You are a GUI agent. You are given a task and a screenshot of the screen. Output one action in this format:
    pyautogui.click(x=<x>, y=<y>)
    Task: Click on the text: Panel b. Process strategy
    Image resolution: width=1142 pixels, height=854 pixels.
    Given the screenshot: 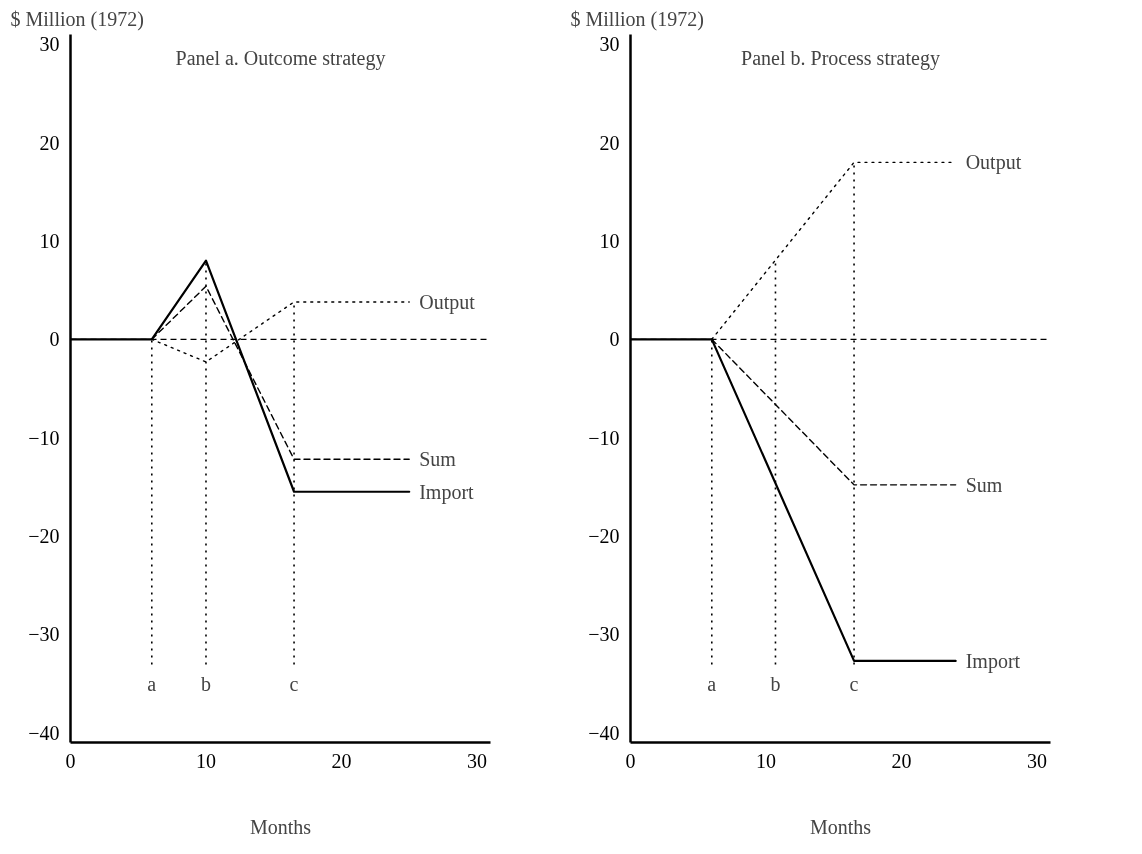 What is the action you would take?
    pyautogui.click(x=840, y=58)
    